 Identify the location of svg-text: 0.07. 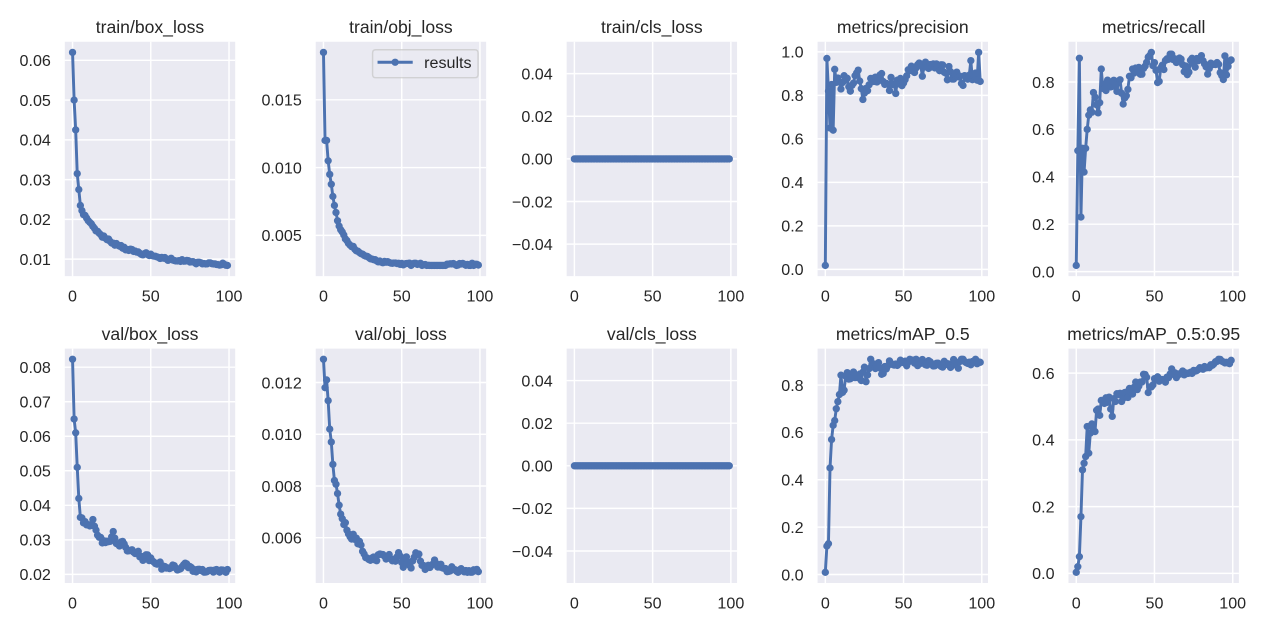
(35, 403).